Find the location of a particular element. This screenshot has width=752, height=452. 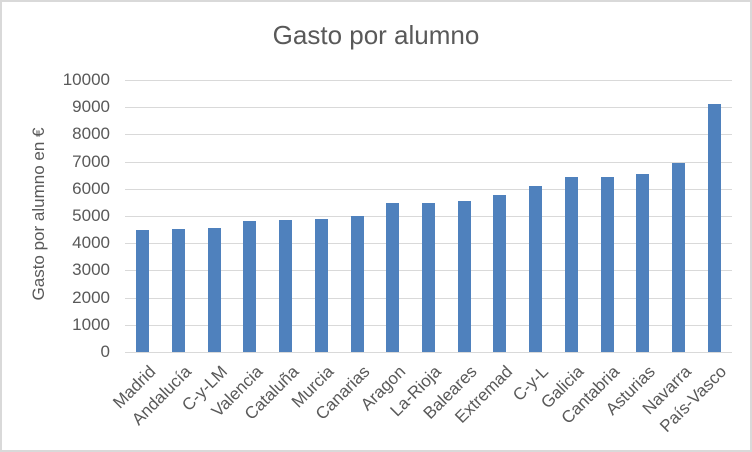

bar-Navarra is located at coordinates (678, 257).